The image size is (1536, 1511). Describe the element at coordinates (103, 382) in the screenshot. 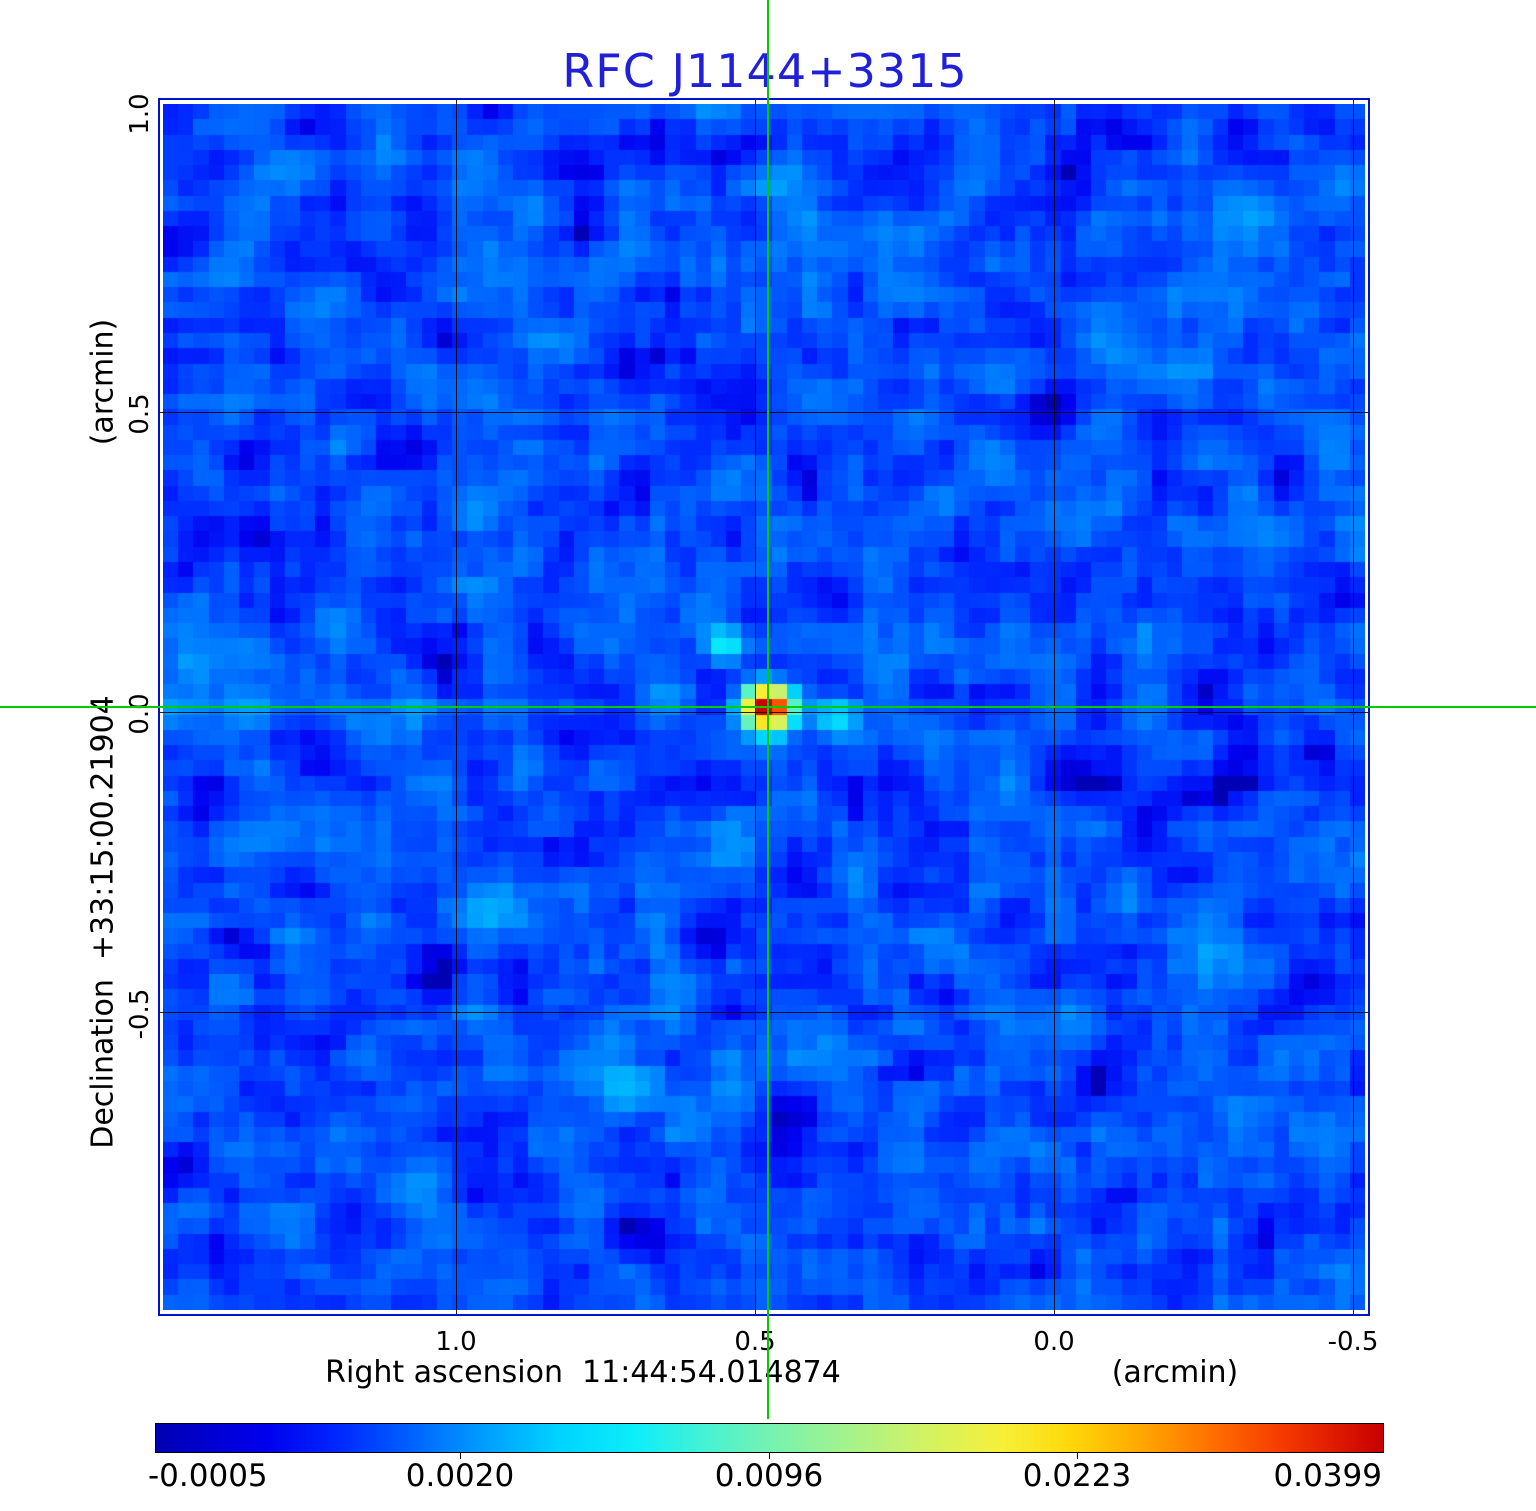

I see `y-axis-unit-label: (arcmin)` at that location.